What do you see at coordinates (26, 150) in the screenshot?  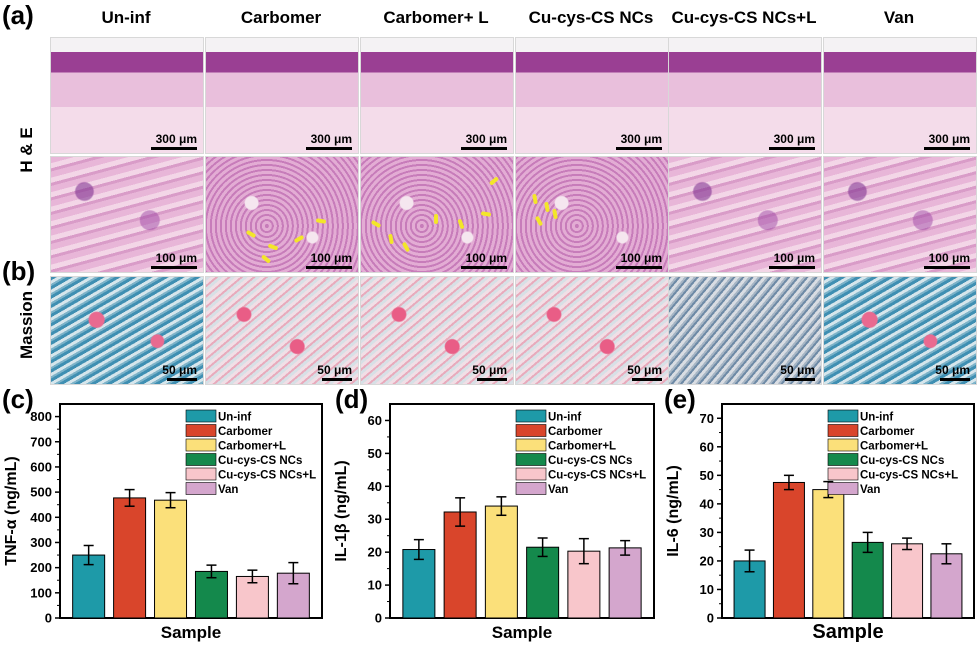 I see `row-label-he: H & E` at bounding box center [26, 150].